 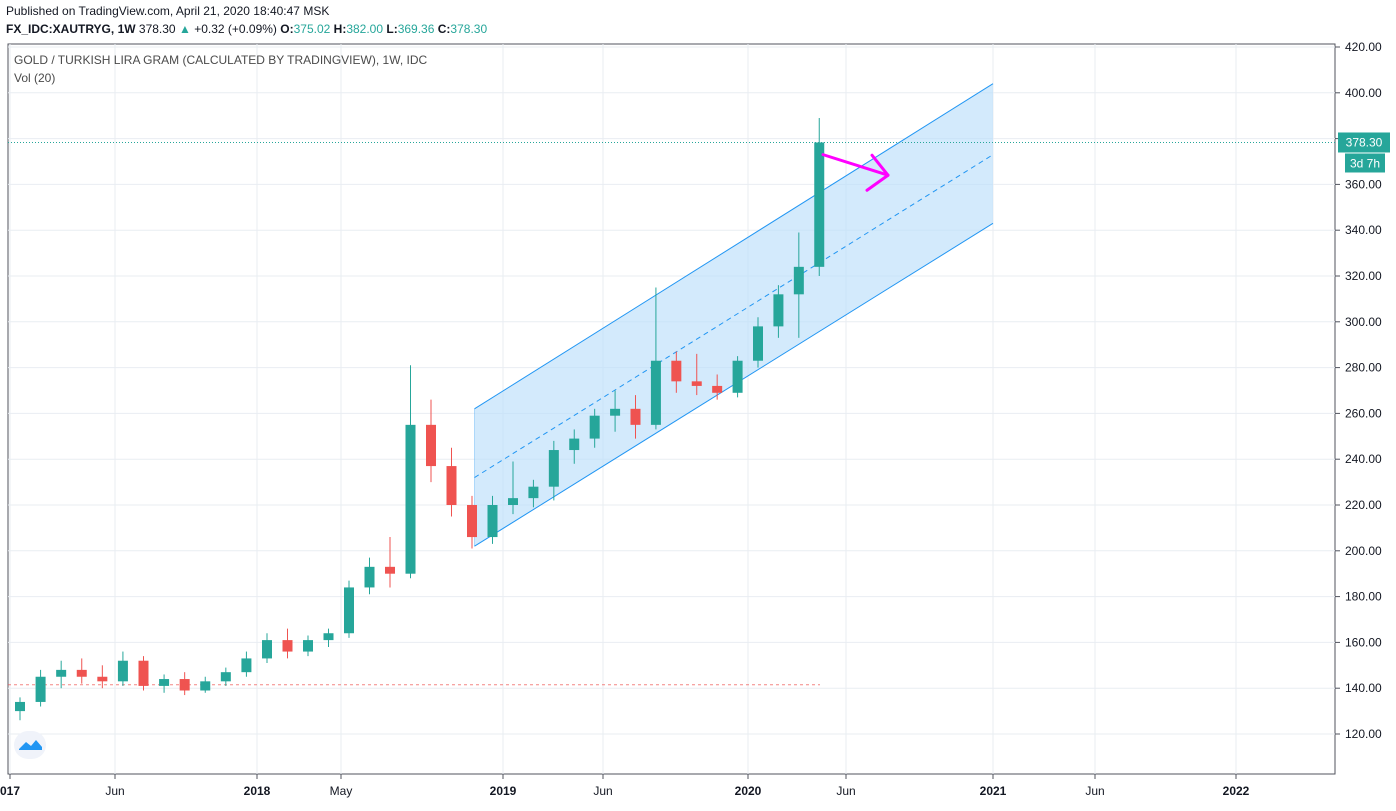 I want to click on y-tick-label: 280.00, so click(x=1363, y=368).